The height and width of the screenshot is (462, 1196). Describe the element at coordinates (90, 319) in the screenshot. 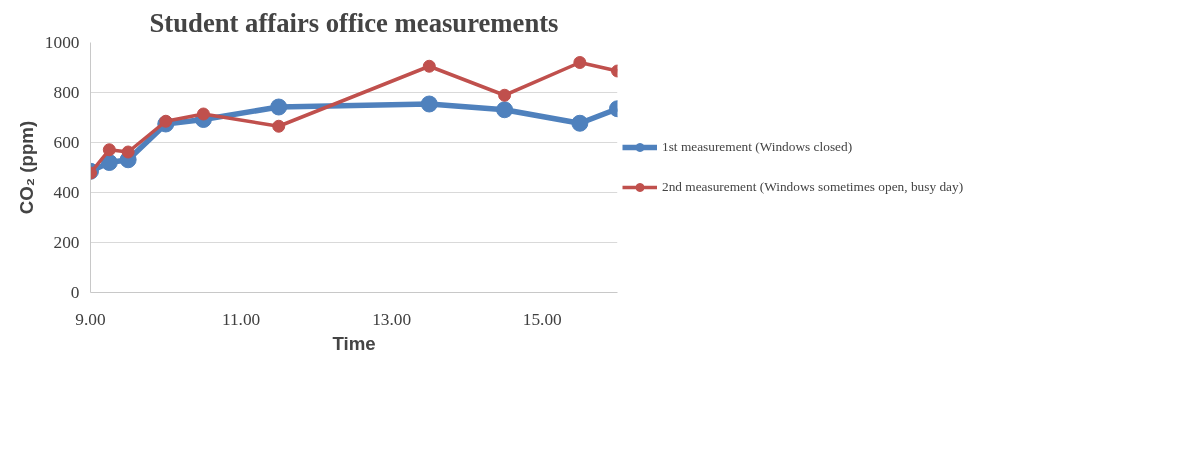

I see `x-tick-label: 9.00` at that location.